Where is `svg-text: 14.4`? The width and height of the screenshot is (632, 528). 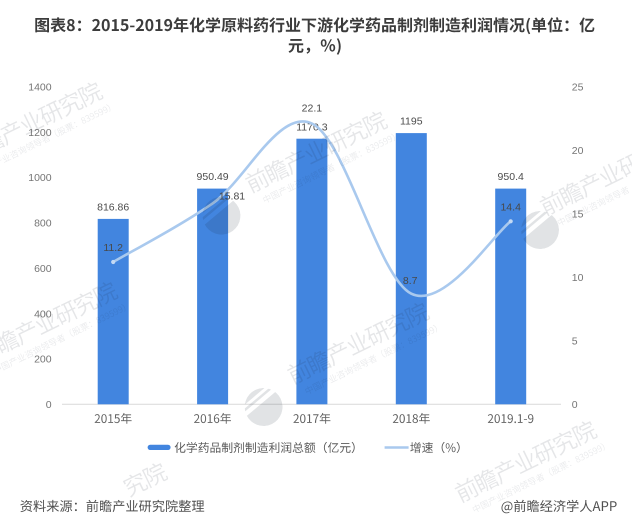 svg-text: 14.4 is located at coordinates (510, 207).